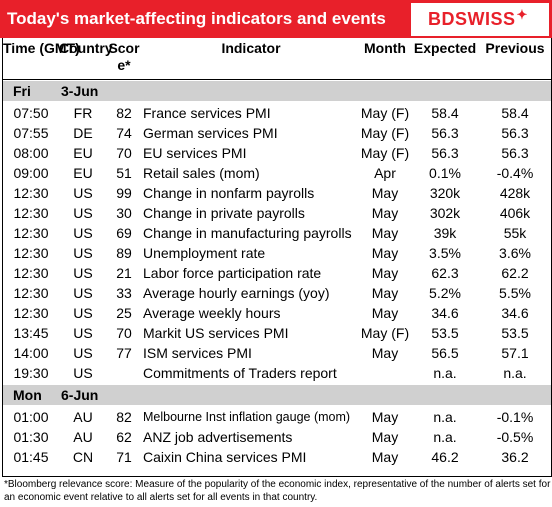 The height and width of the screenshot is (507, 552). I want to click on cell-score: 51, so click(124, 173).